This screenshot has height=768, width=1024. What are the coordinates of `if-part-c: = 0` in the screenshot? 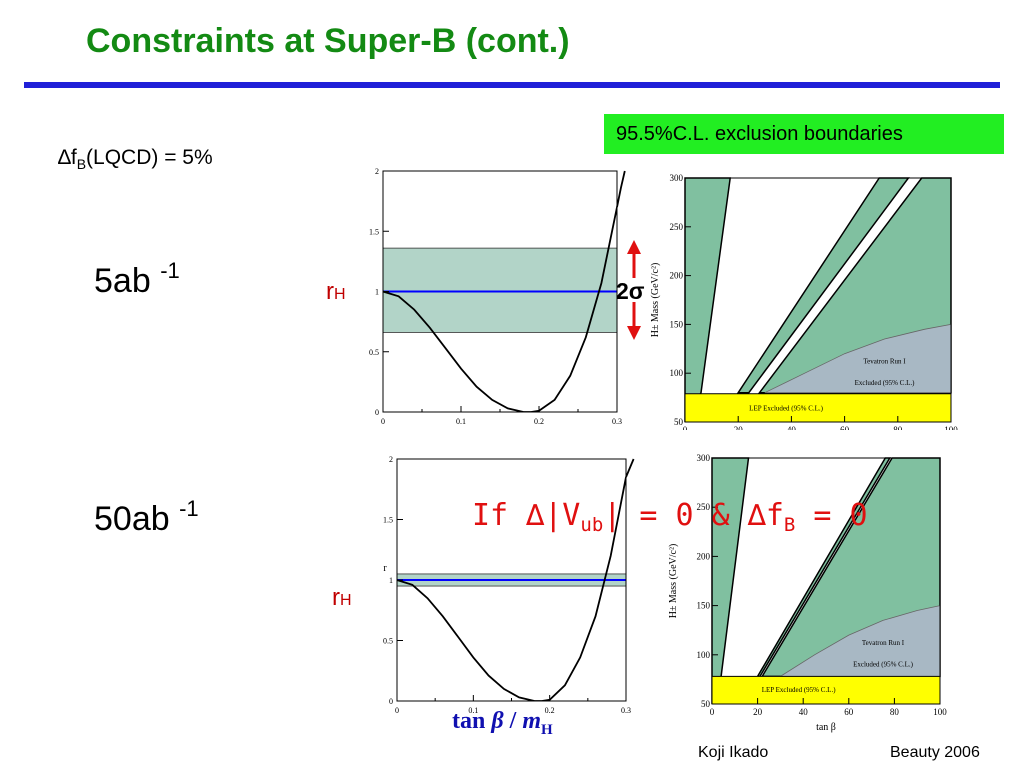 It's located at (831, 515).